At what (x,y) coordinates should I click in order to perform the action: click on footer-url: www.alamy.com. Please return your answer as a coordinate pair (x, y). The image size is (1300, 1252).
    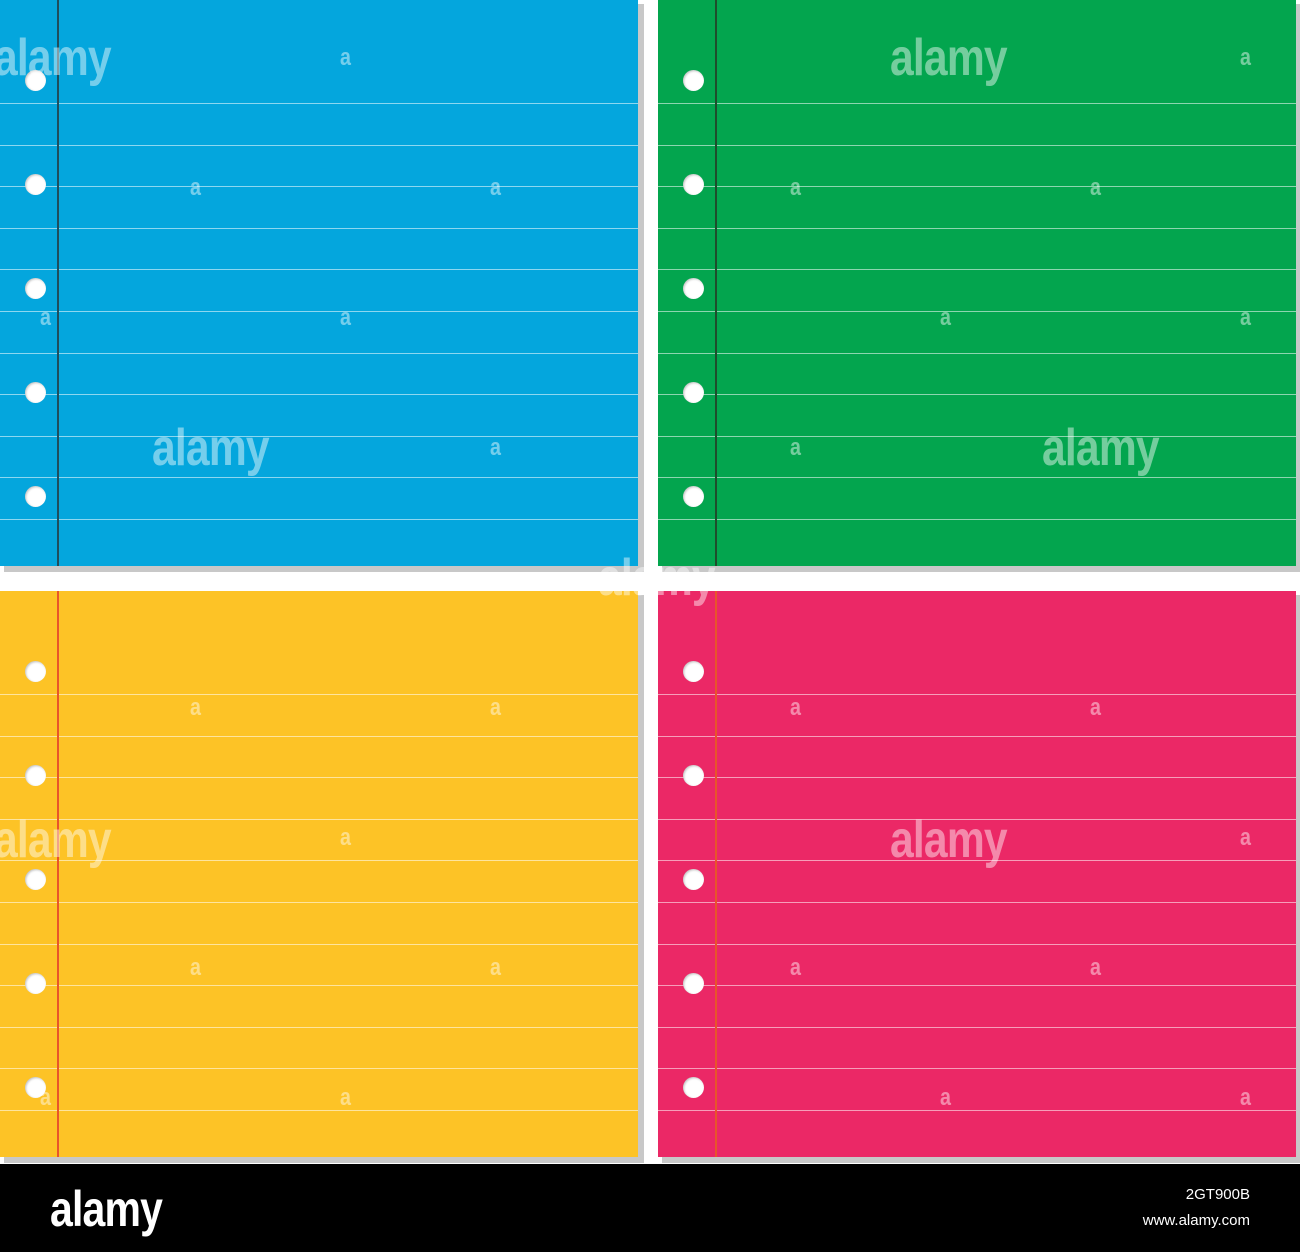
    Looking at the image, I should click on (1196, 1220).